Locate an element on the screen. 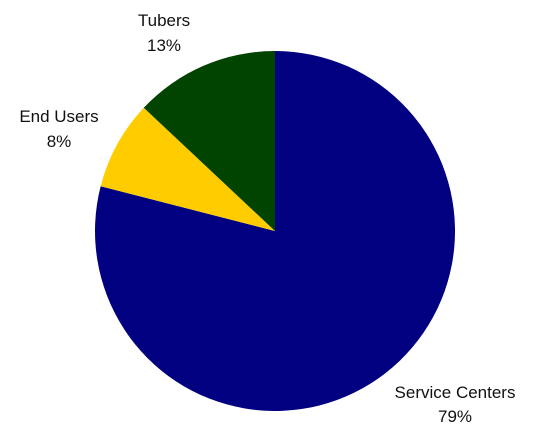 This screenshot has height=425, width=533. pie-slice-tubers is located at coordinates (209, 141).